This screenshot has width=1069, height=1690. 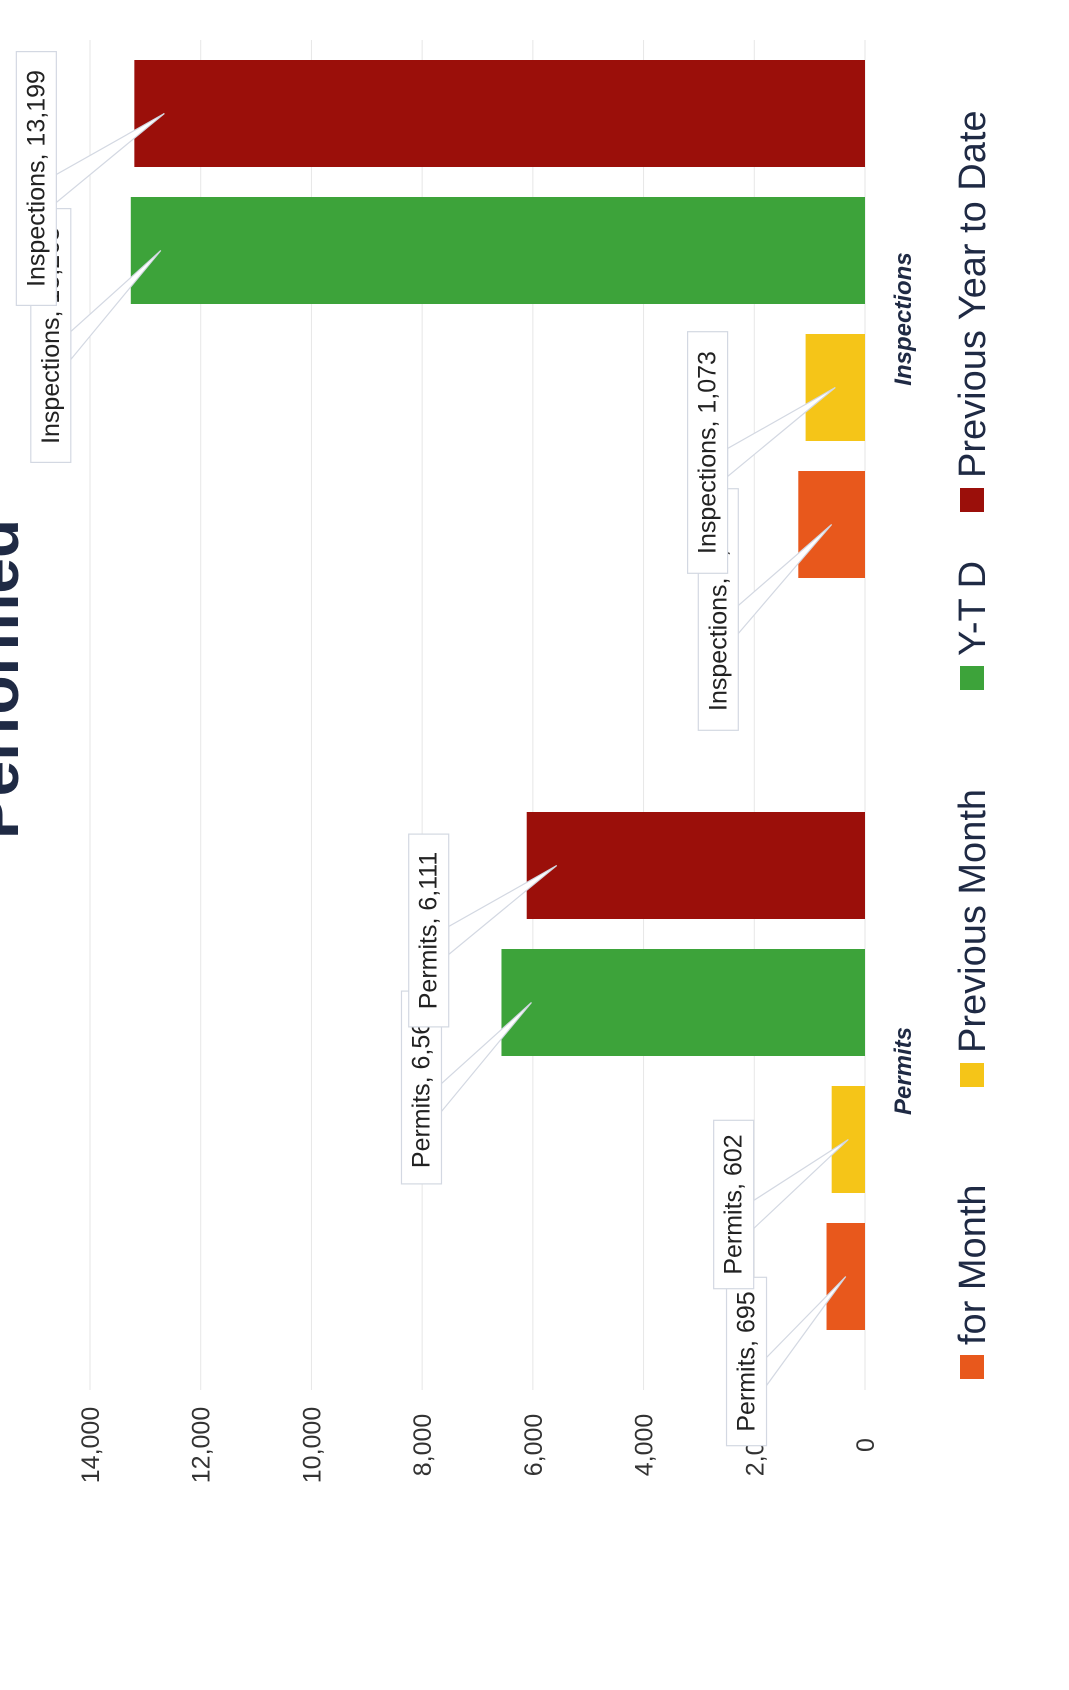 I want to click on value-tick-label: 14,000, so click(x=91, y=1445).